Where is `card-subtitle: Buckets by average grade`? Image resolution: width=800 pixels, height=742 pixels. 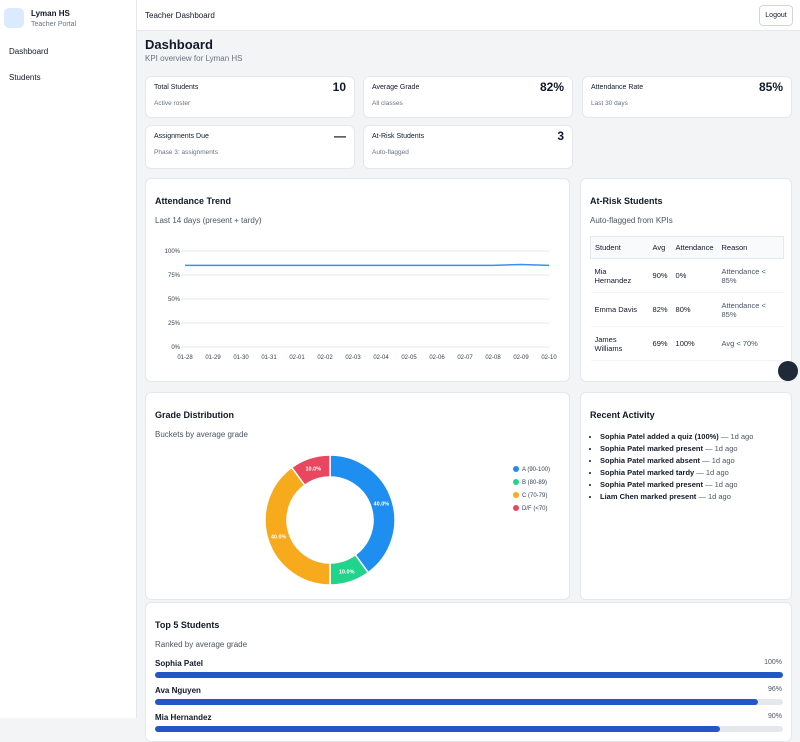
card-subtitle: Buckets by average grade is located at coordinates (201, 434).